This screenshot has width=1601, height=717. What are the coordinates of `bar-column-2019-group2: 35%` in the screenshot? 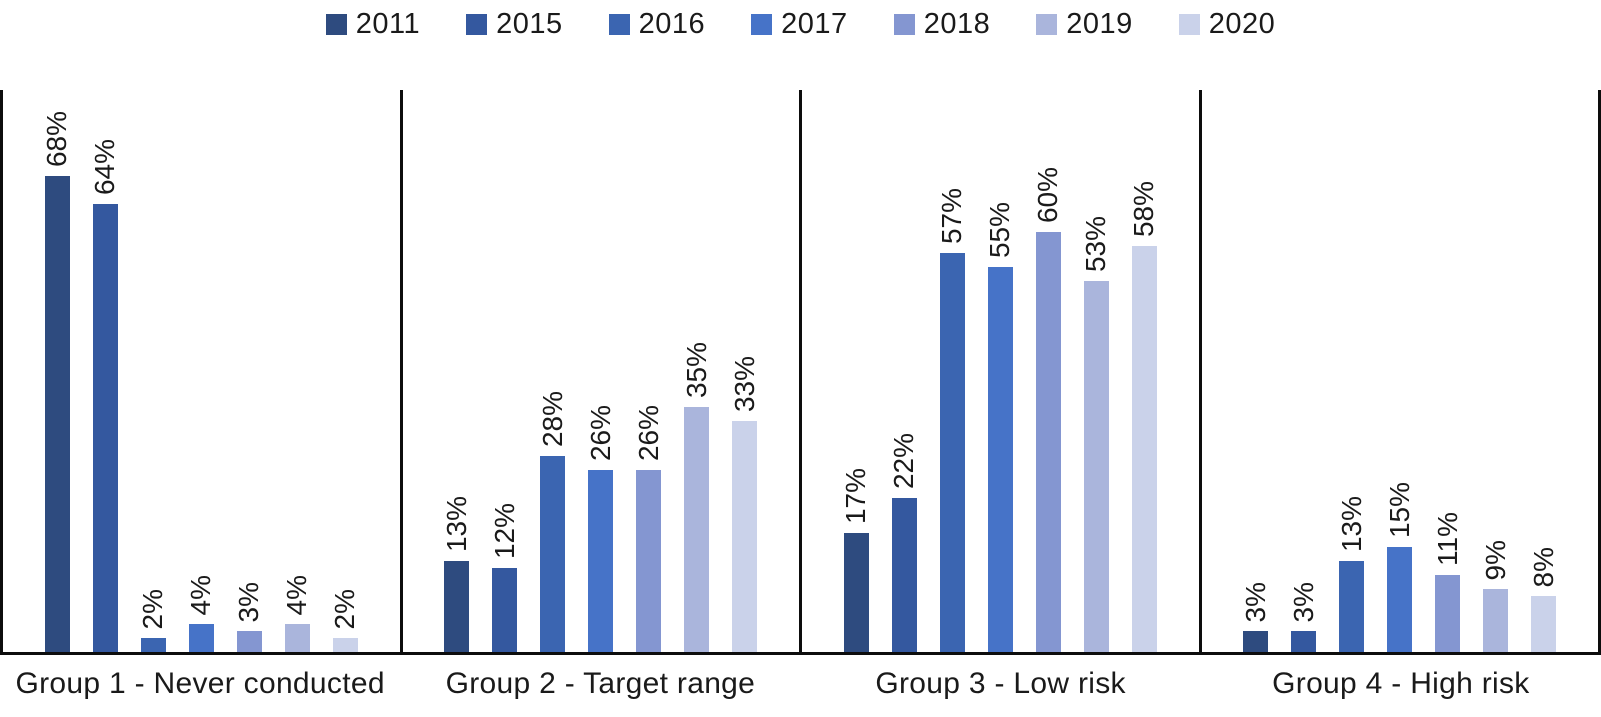 It's located at (696, 496).